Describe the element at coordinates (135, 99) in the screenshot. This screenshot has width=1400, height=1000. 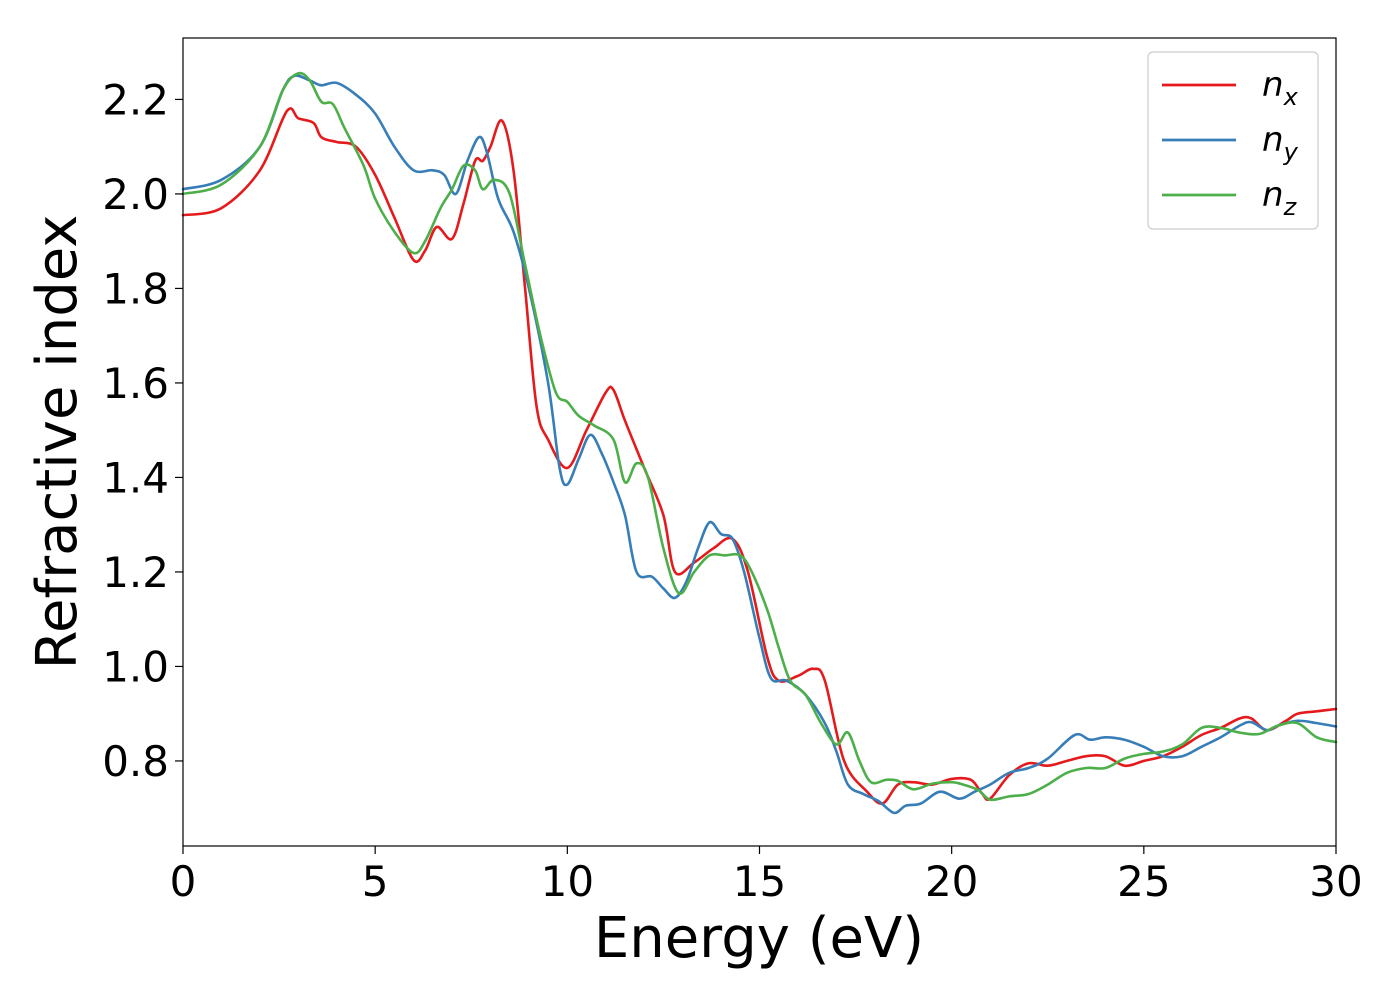
I see `y-tick-label: 2.2` at that location.